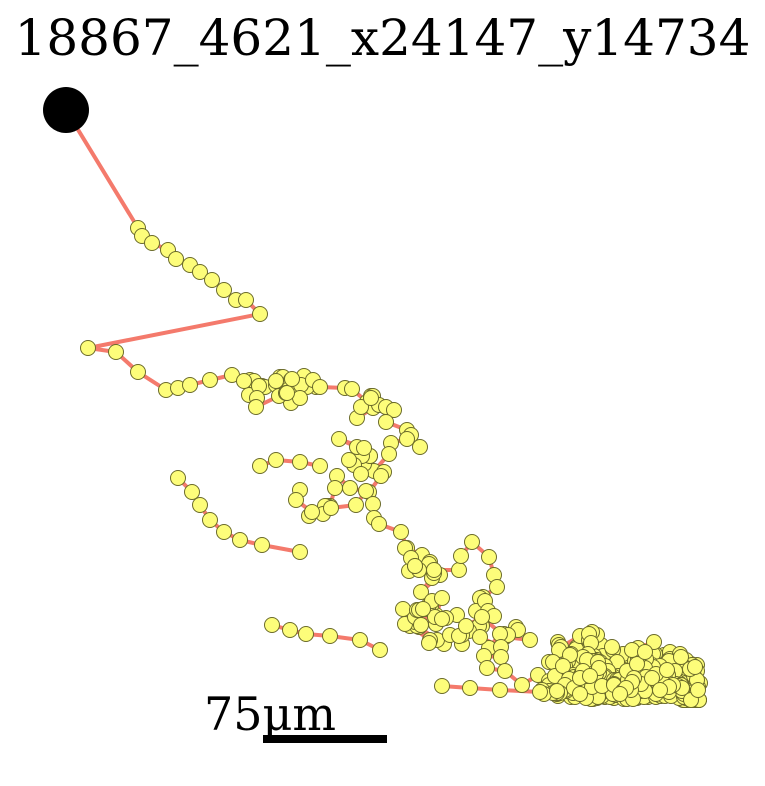  Describe the element at coordinates (325, 739) in the screenshot. I see `scale-bar` at that location.